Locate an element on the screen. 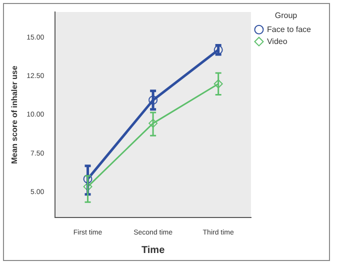 The height and width of the screenshot is (264, 353). x-axis-title: Time is located at coordinates (153, 250).